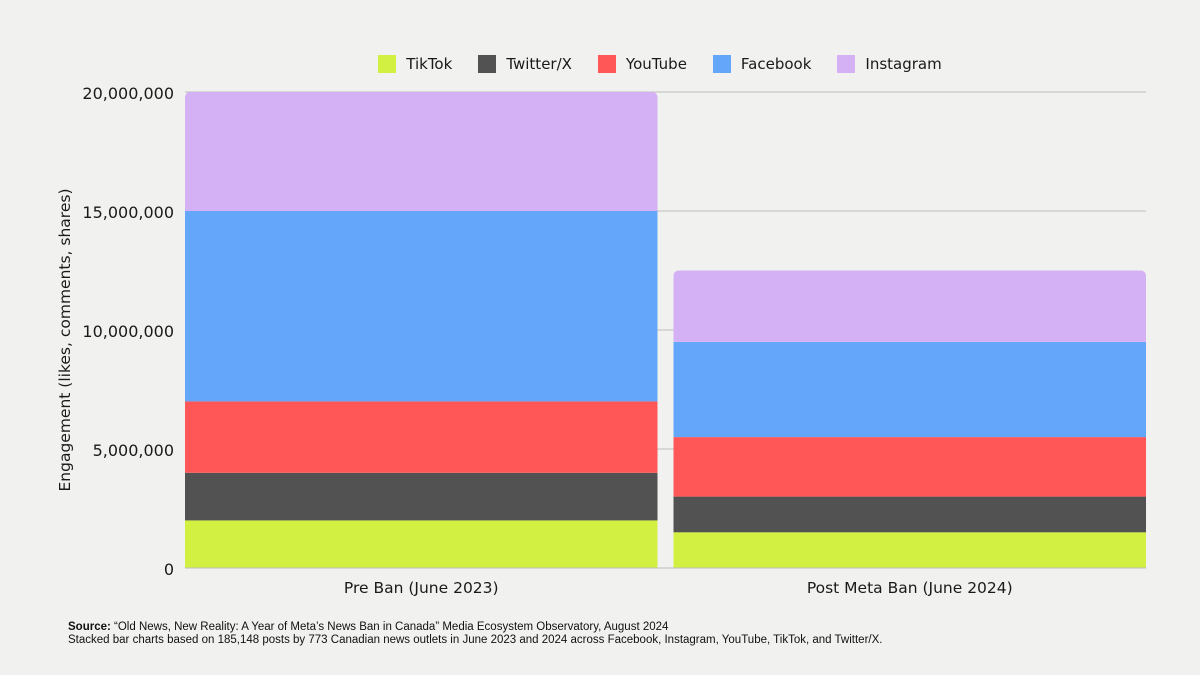 This screenshot has width=1200, height=675. I want to click on y-axis-label: Engagement (likes, comments, shares), so click(65, 340).